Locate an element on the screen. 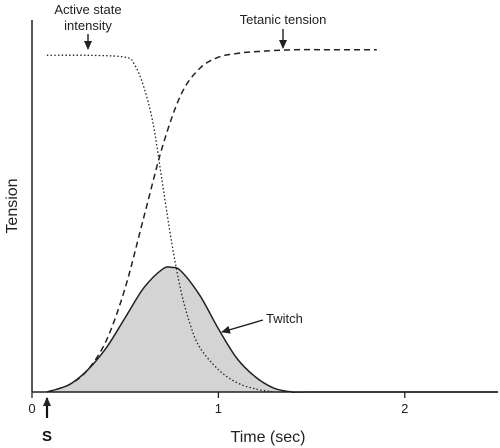 The width and height of the screenshot is (500, 448). annotation-active-state-line1: Active state is located at coordinates (87, 9).